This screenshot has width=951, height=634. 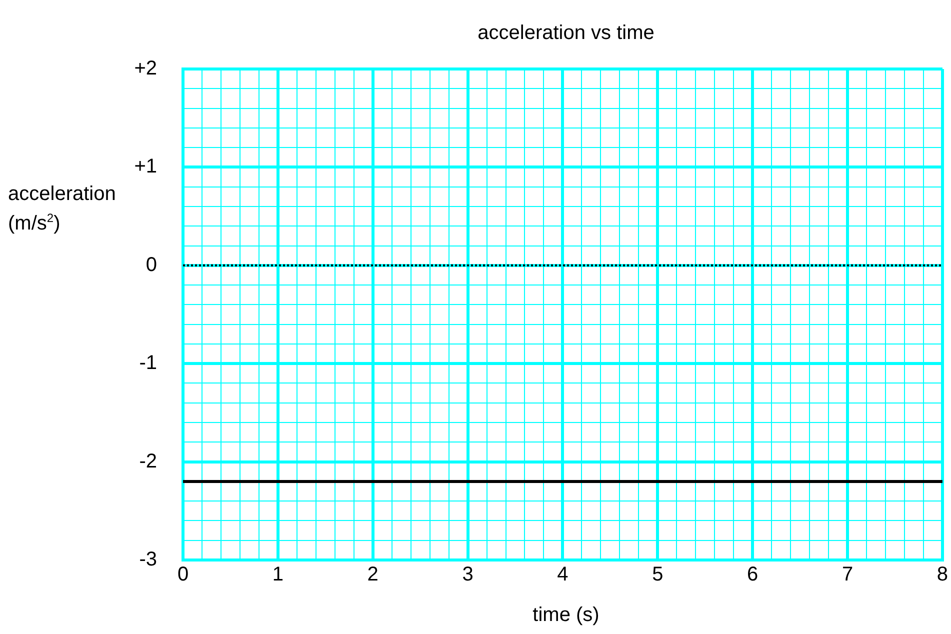 What do you see at coordinates (752, 575) in the screenshot?
I see `x-tick-label: 6` at bounding box center [752, 575].